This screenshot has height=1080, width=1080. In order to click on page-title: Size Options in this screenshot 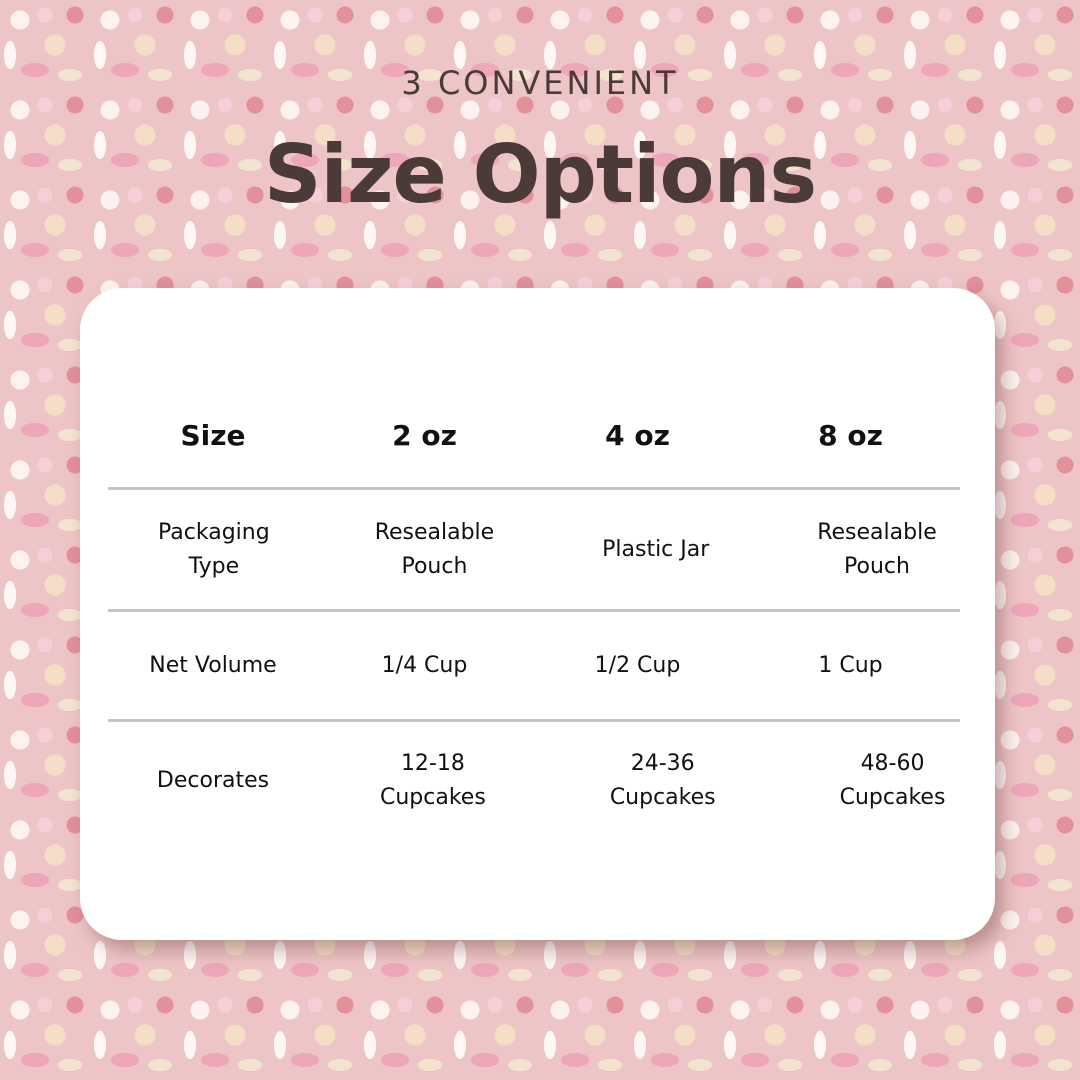, I will do `click(540, 174)`.